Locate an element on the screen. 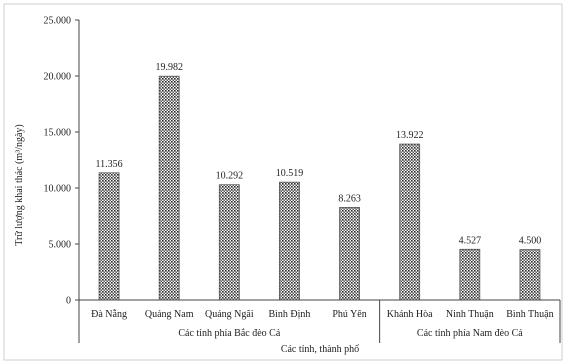 This screenshot has width=566, height=364. data-label: 11.356 is located at coordinates (108, 164).